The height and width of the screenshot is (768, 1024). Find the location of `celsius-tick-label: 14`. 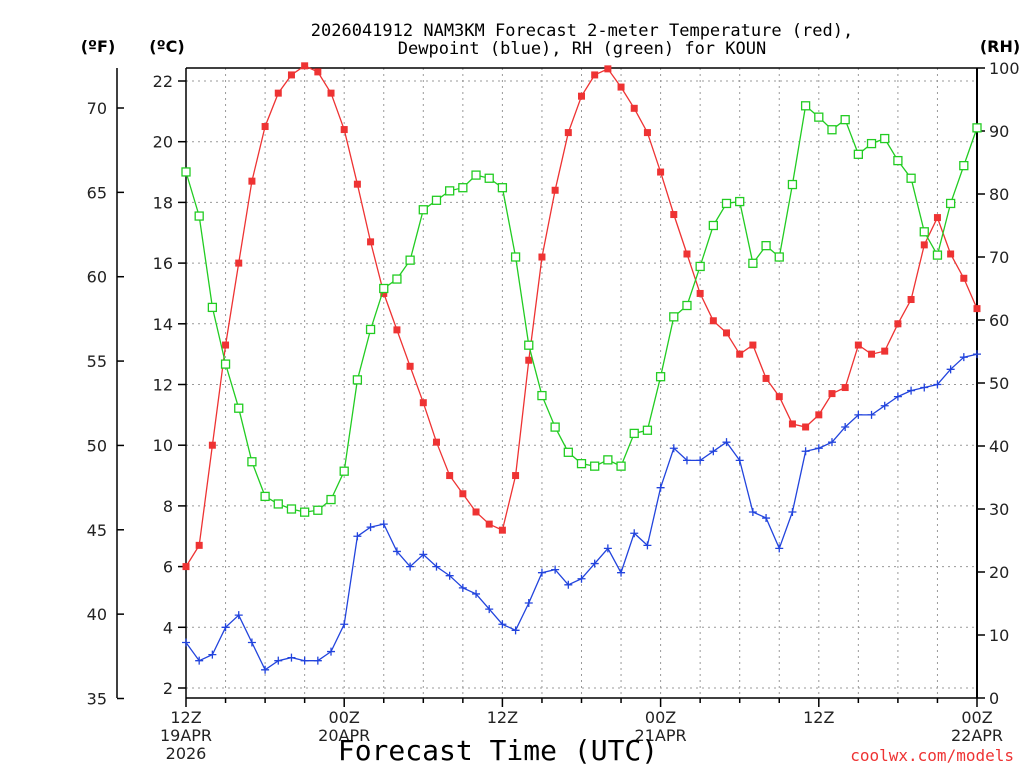

celsius-tick-label: 14 is located at coordinates (163, 324).